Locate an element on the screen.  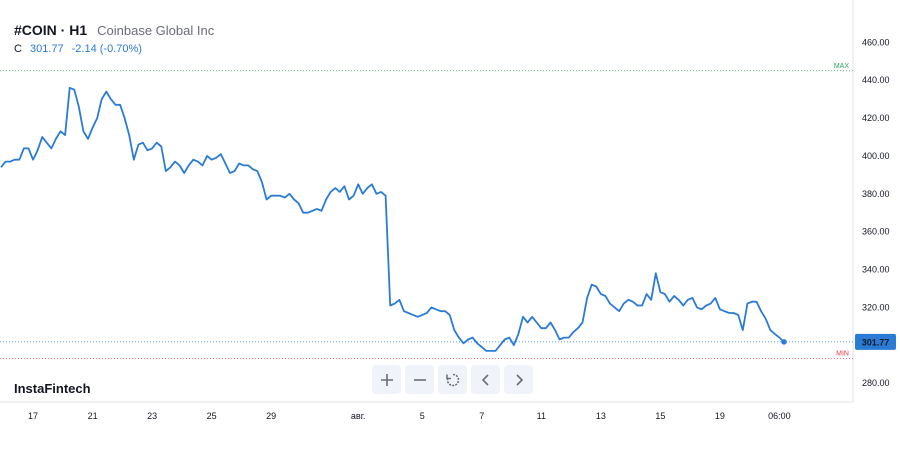
y-tick-label: 400.00 is located at coordinates (876, 156).